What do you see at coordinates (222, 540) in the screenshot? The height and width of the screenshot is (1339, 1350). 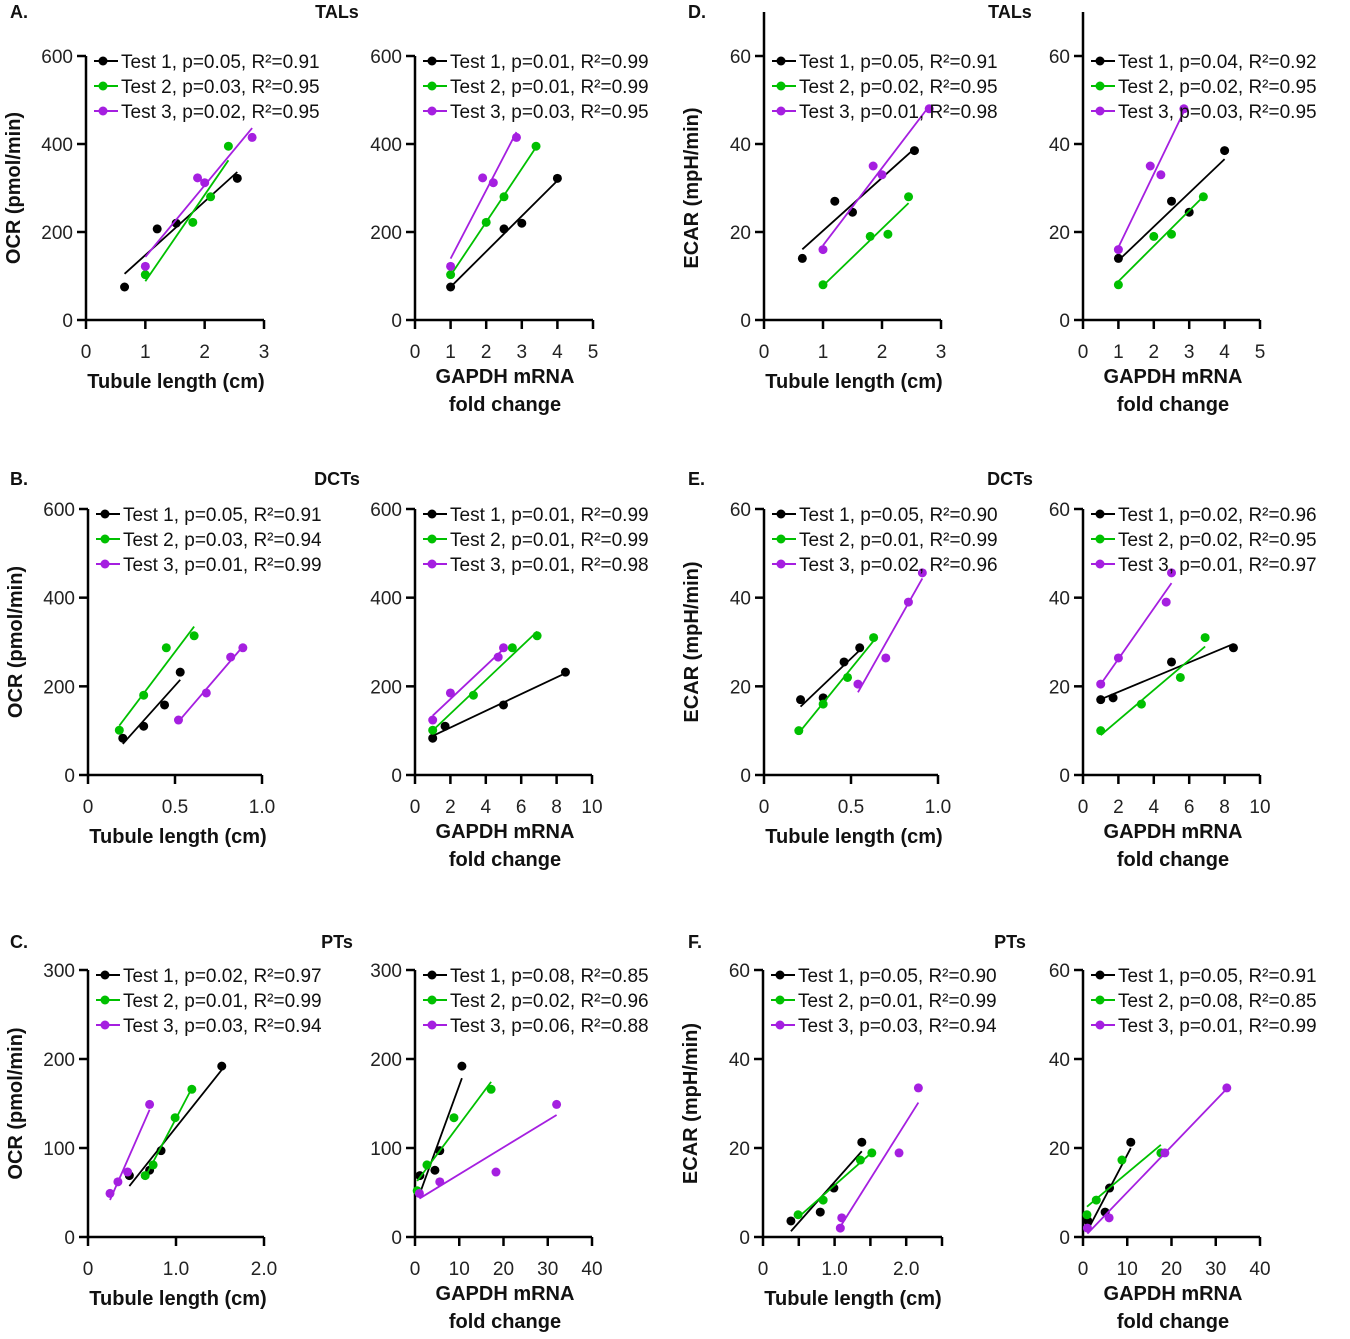 I see `legend-entry: Test 2, p=0.03, R²=0.94` at bounding box center [222, 540].